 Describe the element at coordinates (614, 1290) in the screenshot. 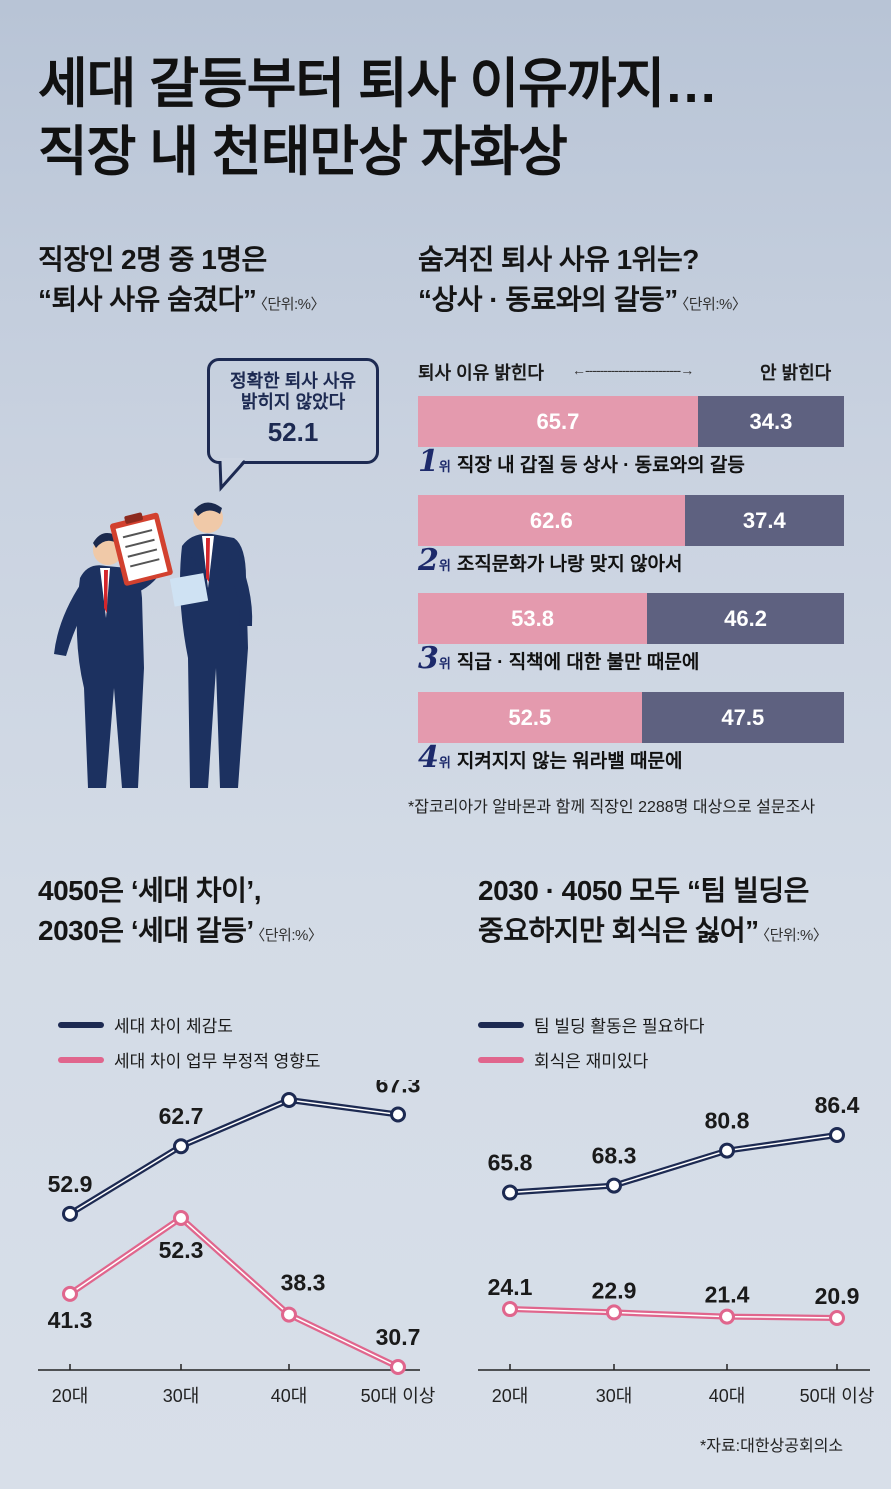

I see `data-label: 22.9` at that location.